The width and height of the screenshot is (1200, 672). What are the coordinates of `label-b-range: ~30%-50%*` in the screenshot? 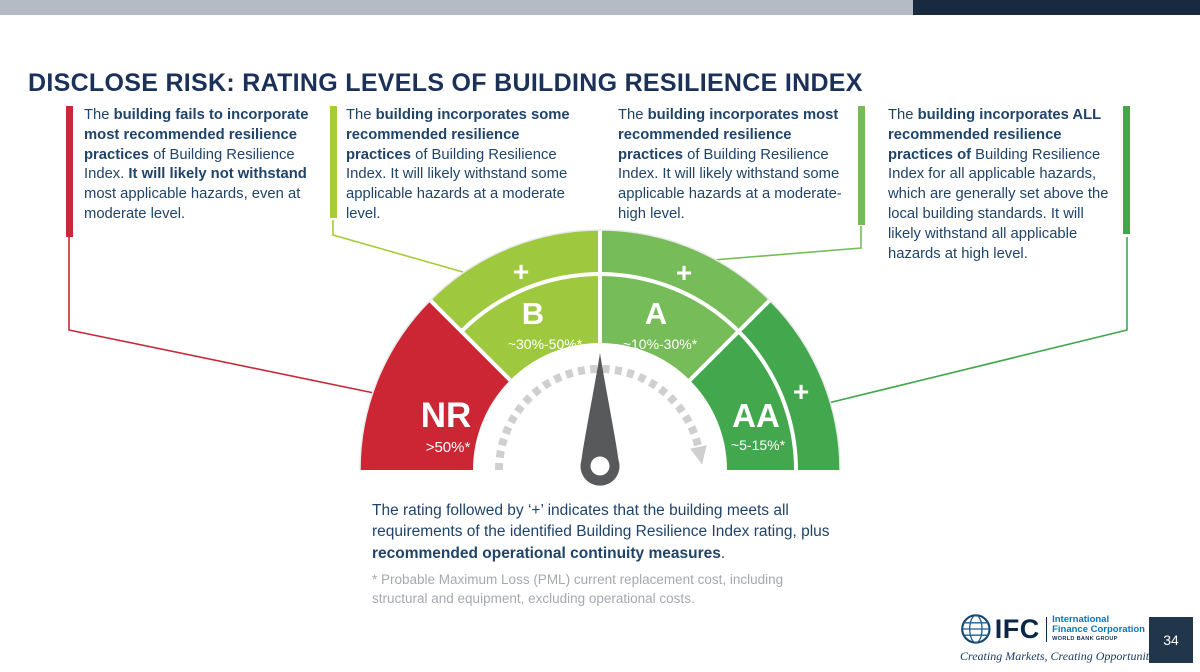 It's located at (545, 344).